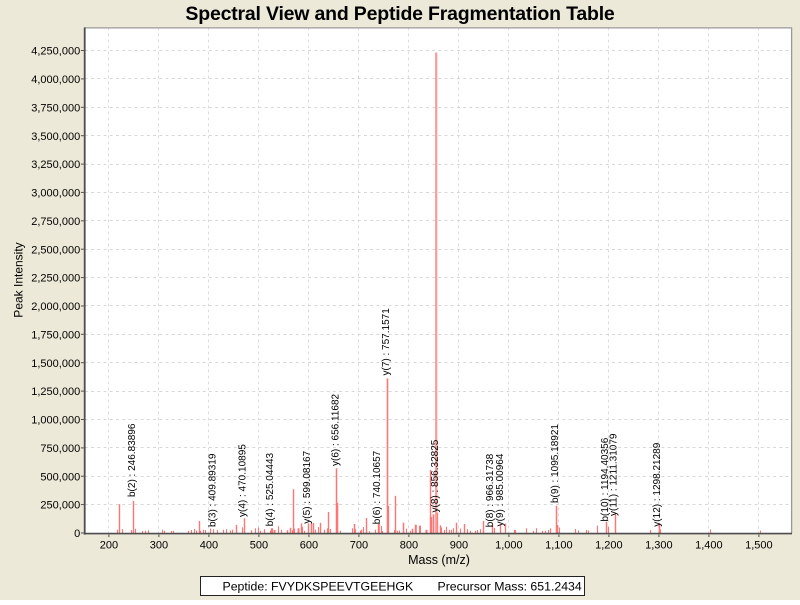  Describe the element at coordinates (709, 545) in the screenshot. I see `svg-text: 1,400` at that location.